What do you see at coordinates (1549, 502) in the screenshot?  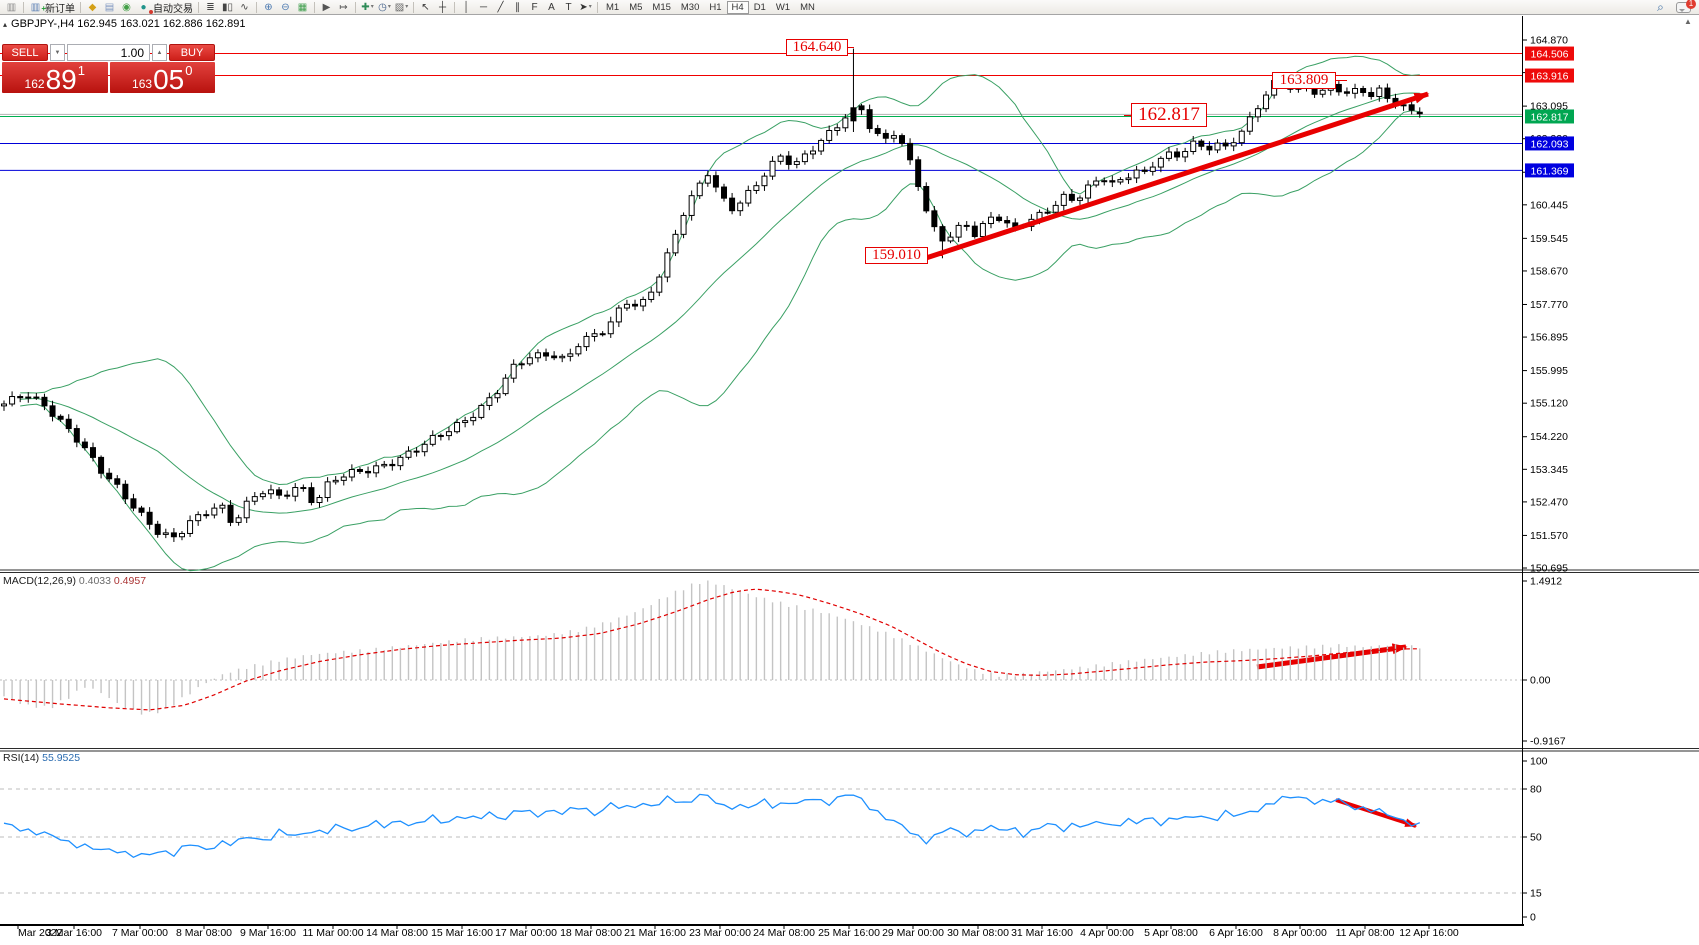 I see `svg-text: 152.470` at bounding box center [1549, 502].